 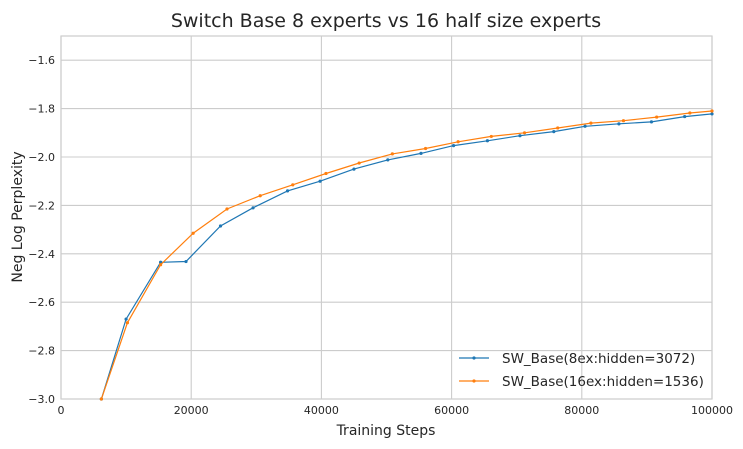 What do you see at coordinates (712, 410) in the screenshot?
I see `x-tick-label: 100000` at bounding box center [712, 410].